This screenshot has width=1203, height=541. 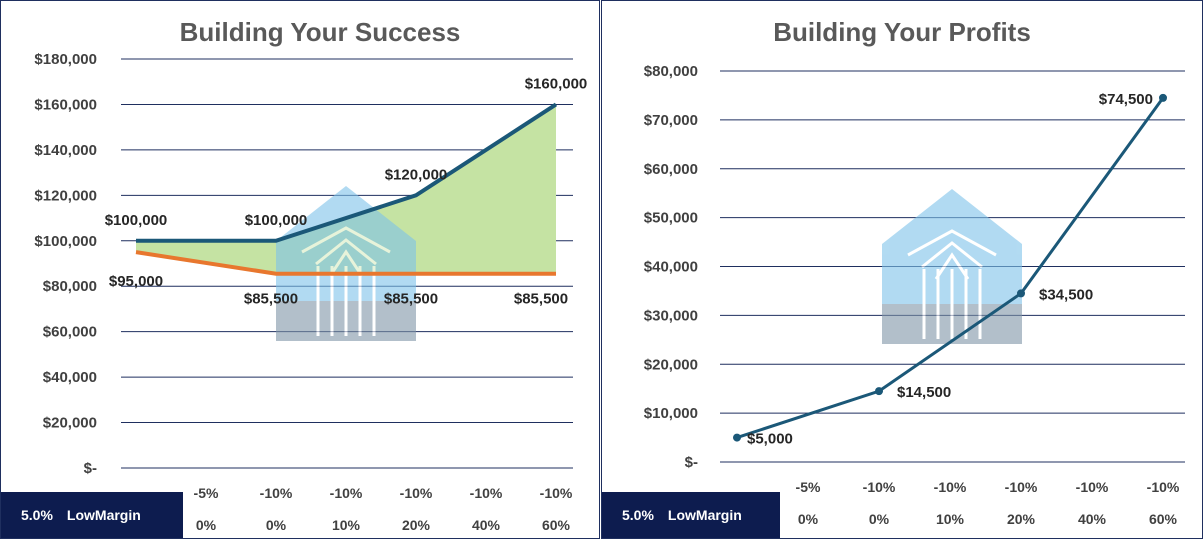 I want to click on data-label: $5,000, so click(x=770, y=439).